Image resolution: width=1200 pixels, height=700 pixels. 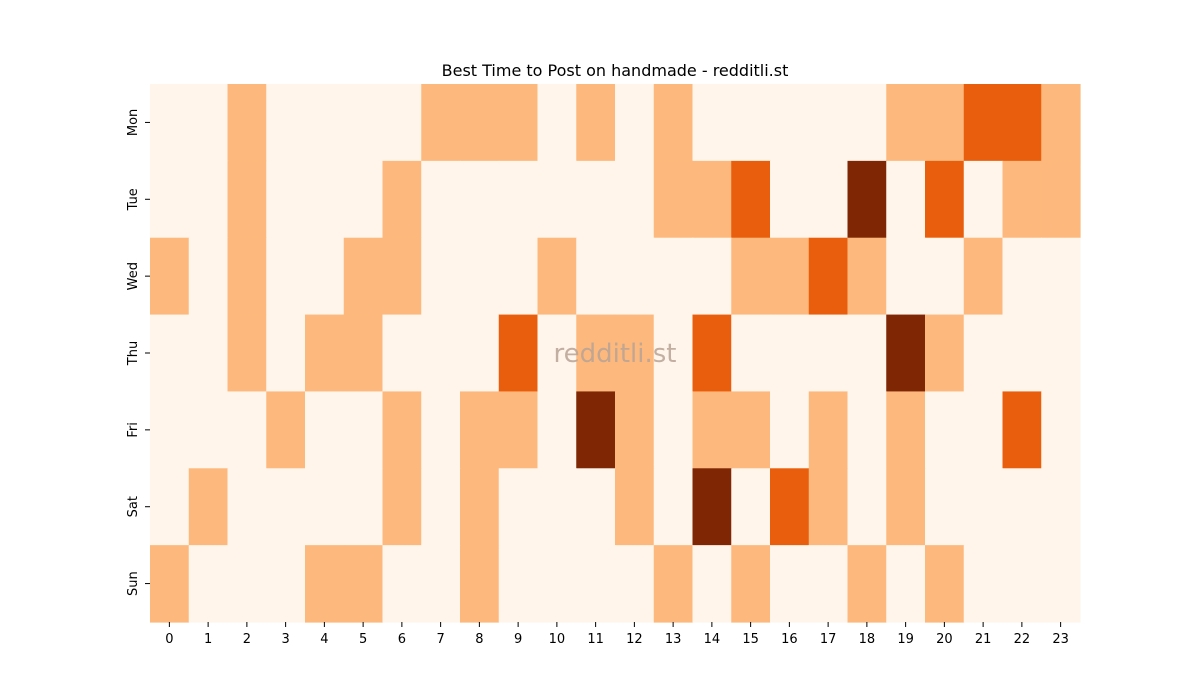 What do you see at coordinates (133, 430) in the screenshot?
I see `y-tick-label: Fri` at bounding box center [133, 430].